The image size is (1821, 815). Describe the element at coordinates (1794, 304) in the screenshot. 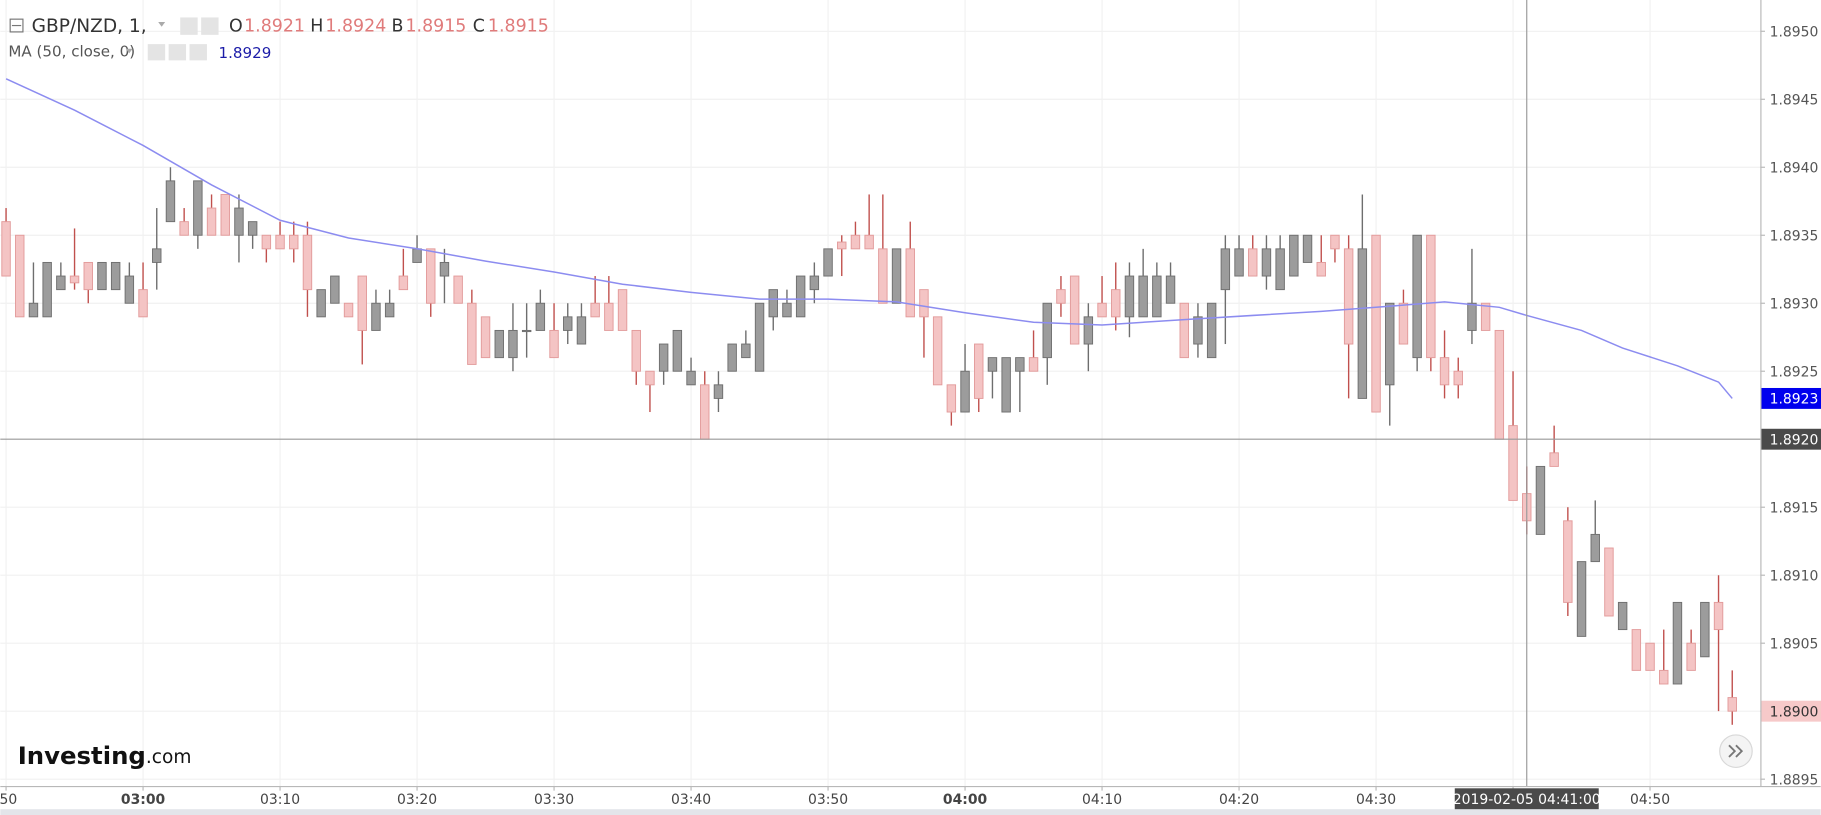

I see `y-tick-label: 1.8930` at that location.